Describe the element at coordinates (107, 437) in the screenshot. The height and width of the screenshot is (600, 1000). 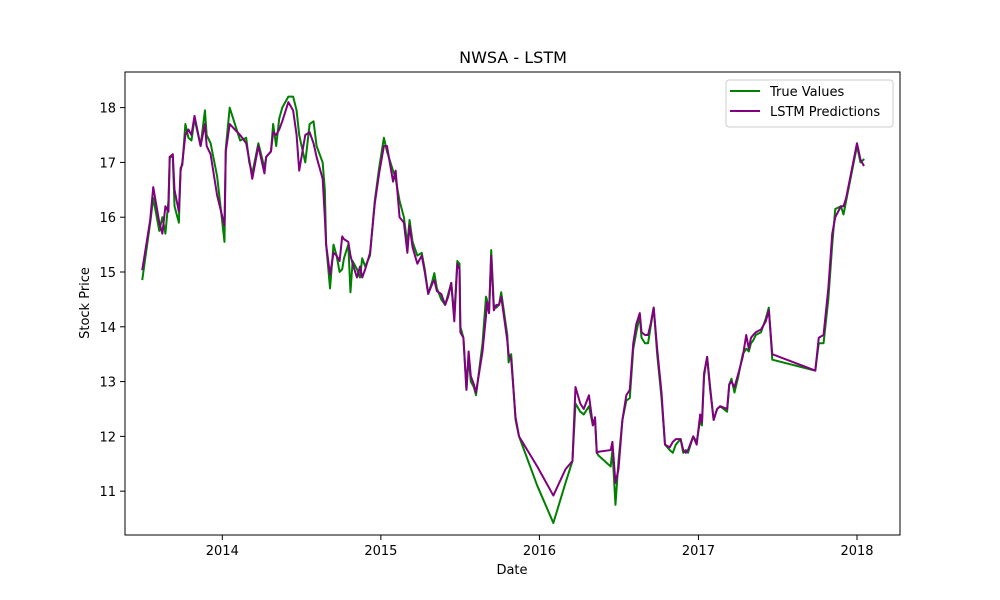
I see `y-tick-label: 12` at that location.